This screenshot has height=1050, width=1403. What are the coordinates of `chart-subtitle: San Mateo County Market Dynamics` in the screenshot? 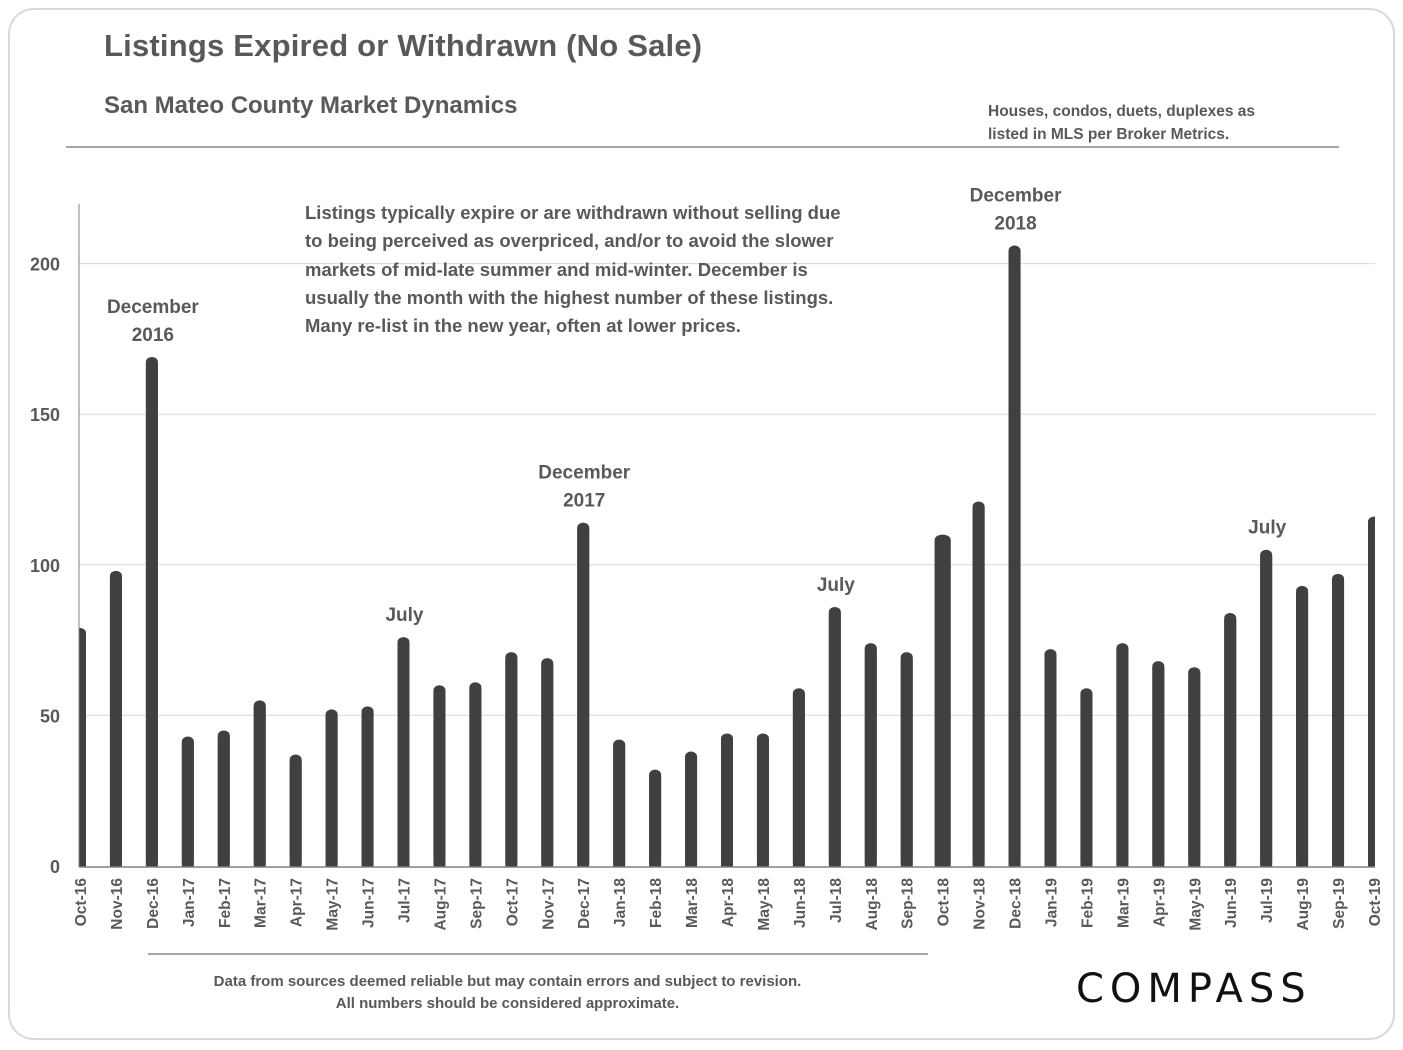 It's located at (311, 105).